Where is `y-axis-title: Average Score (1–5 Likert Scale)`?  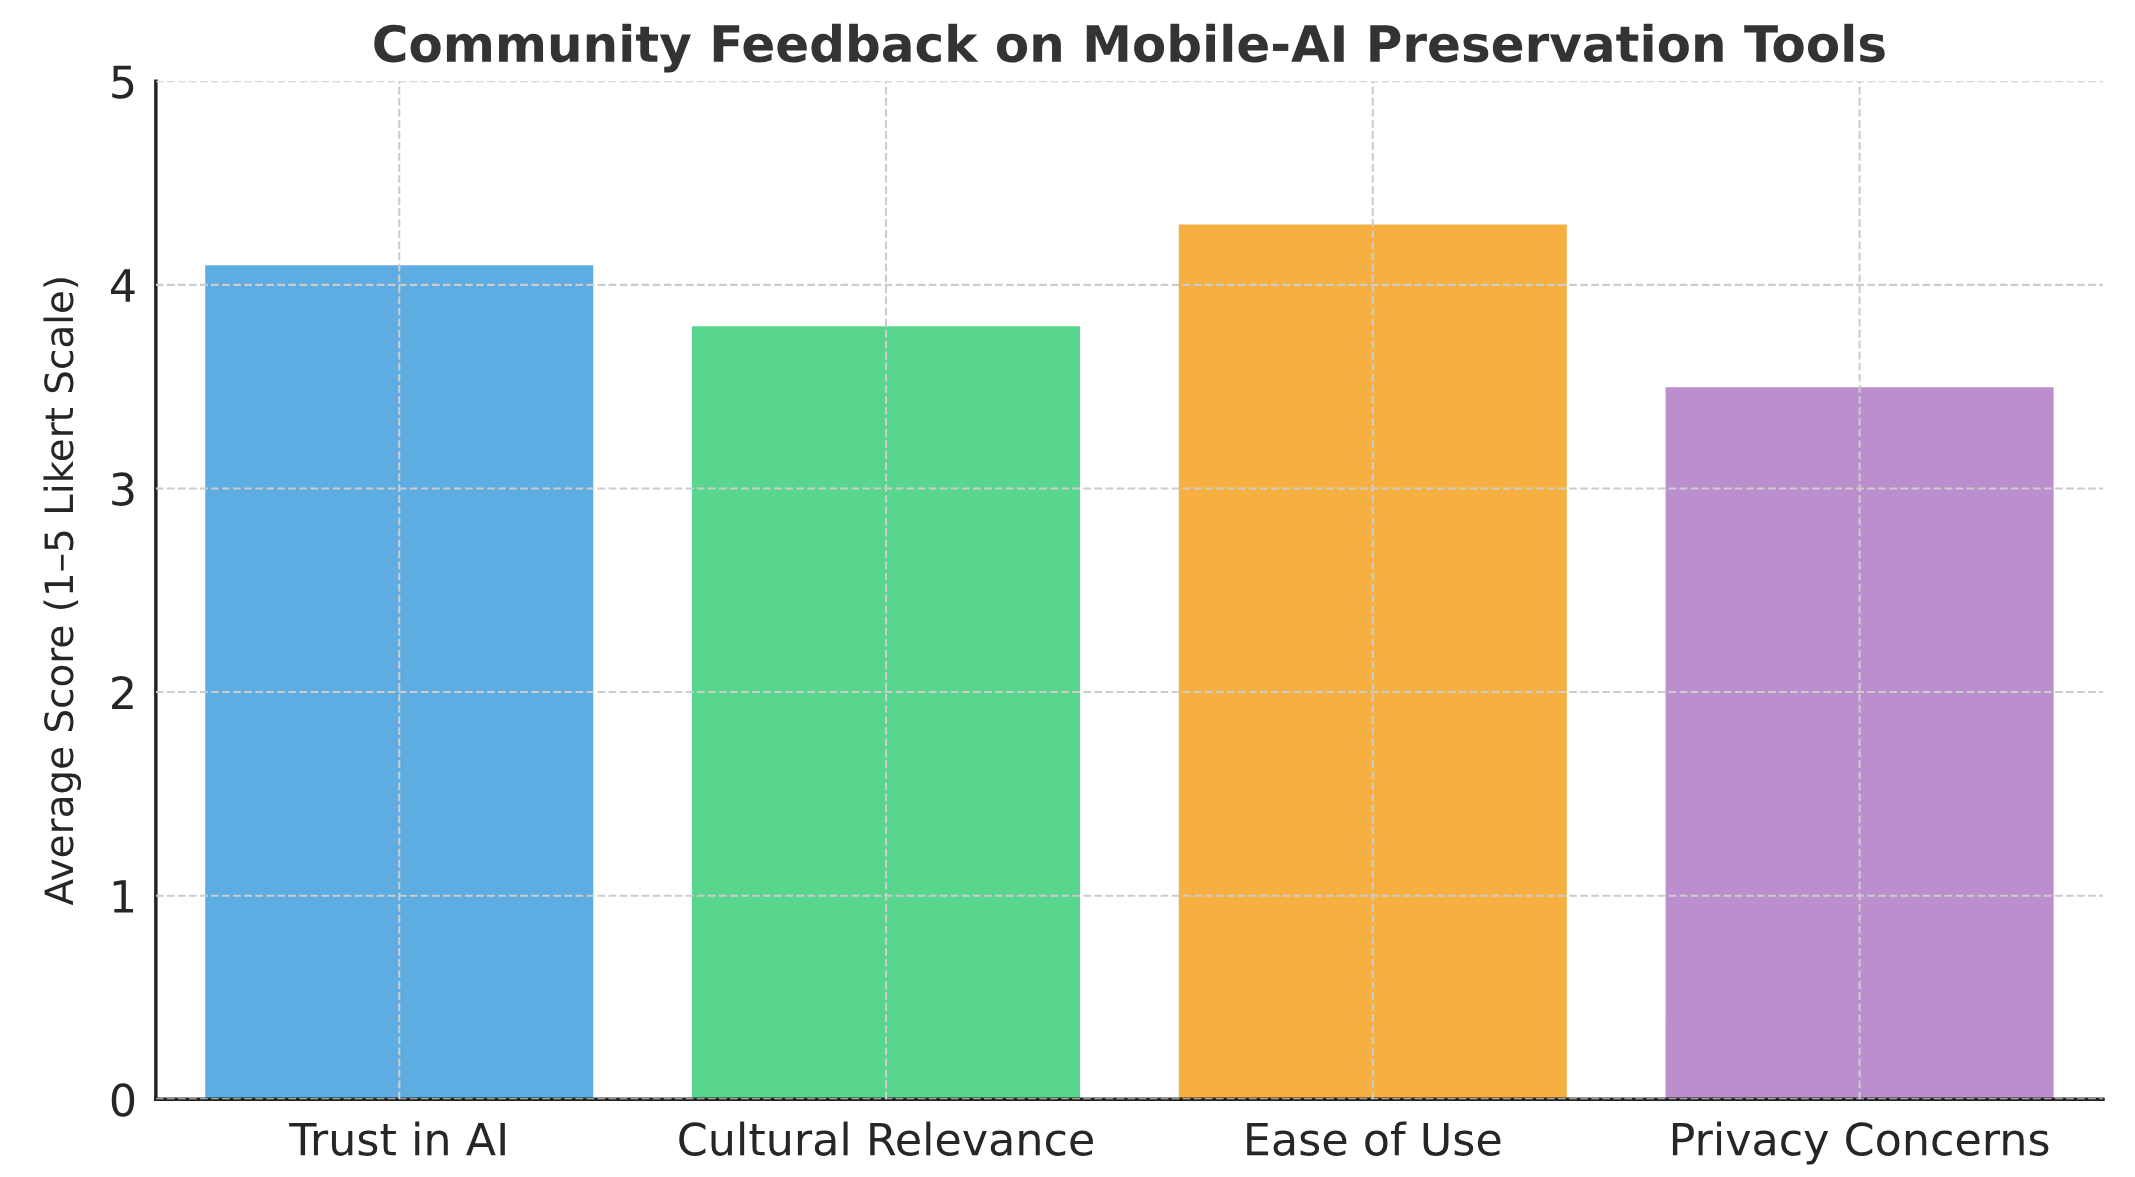 y-axis-title: Average Score (1–5 Likert Scale) is located at coordinates (62, 592).